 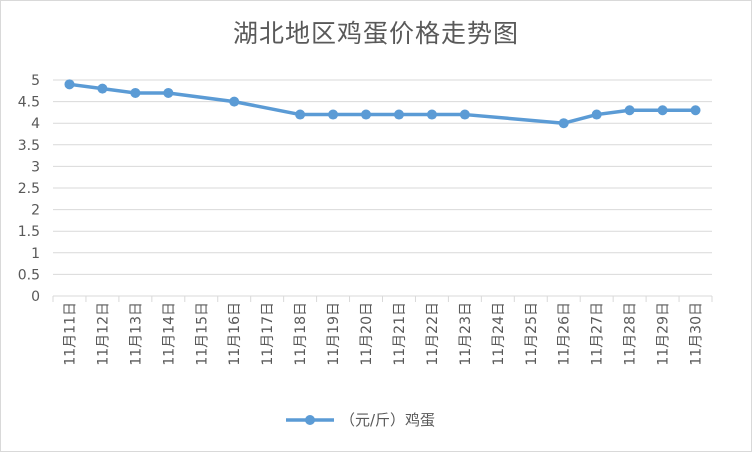 I want to click on x-tick-label: 11月12日, so click(x=103, y=334).